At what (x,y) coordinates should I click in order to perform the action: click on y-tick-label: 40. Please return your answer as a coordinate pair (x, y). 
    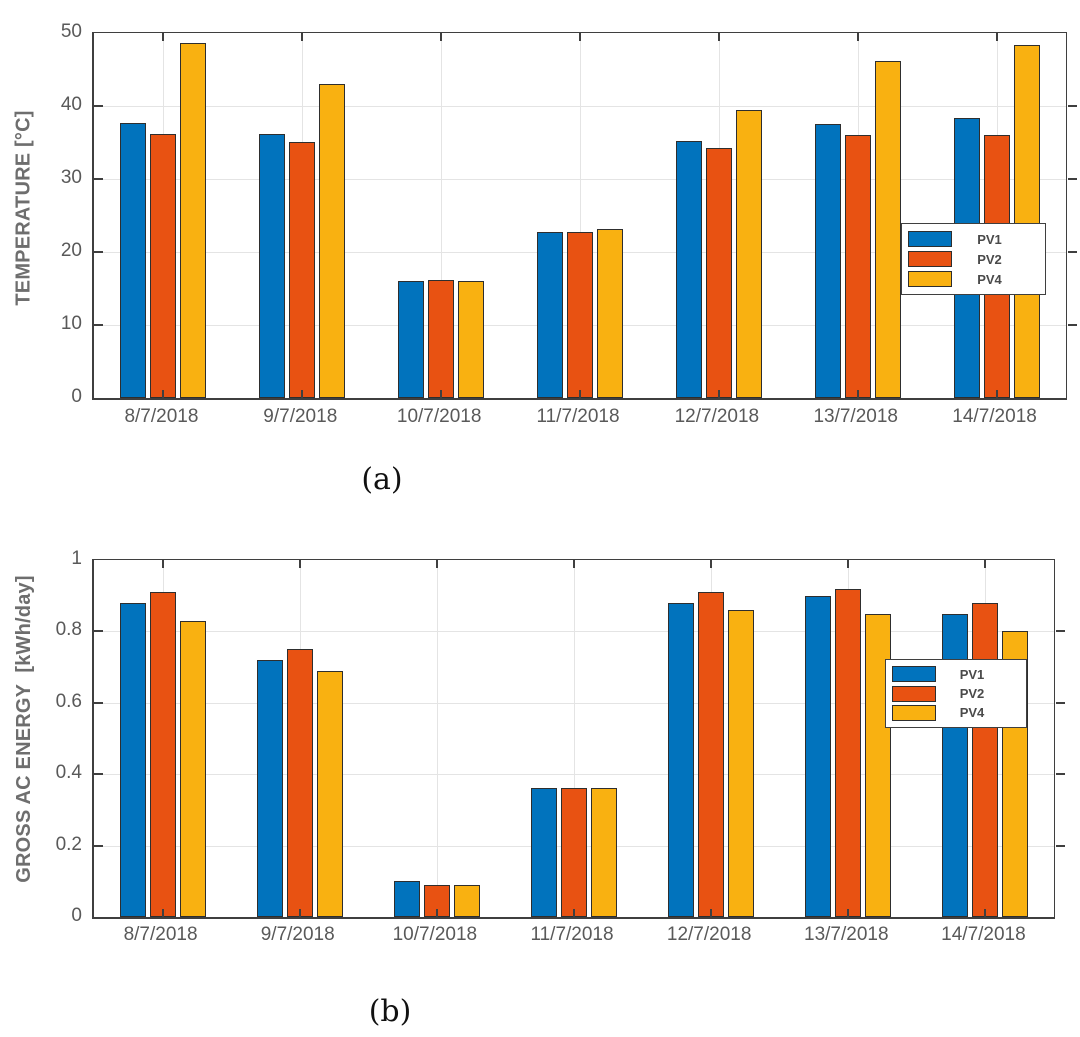
    Looking at the image, I should click on (71, 104).